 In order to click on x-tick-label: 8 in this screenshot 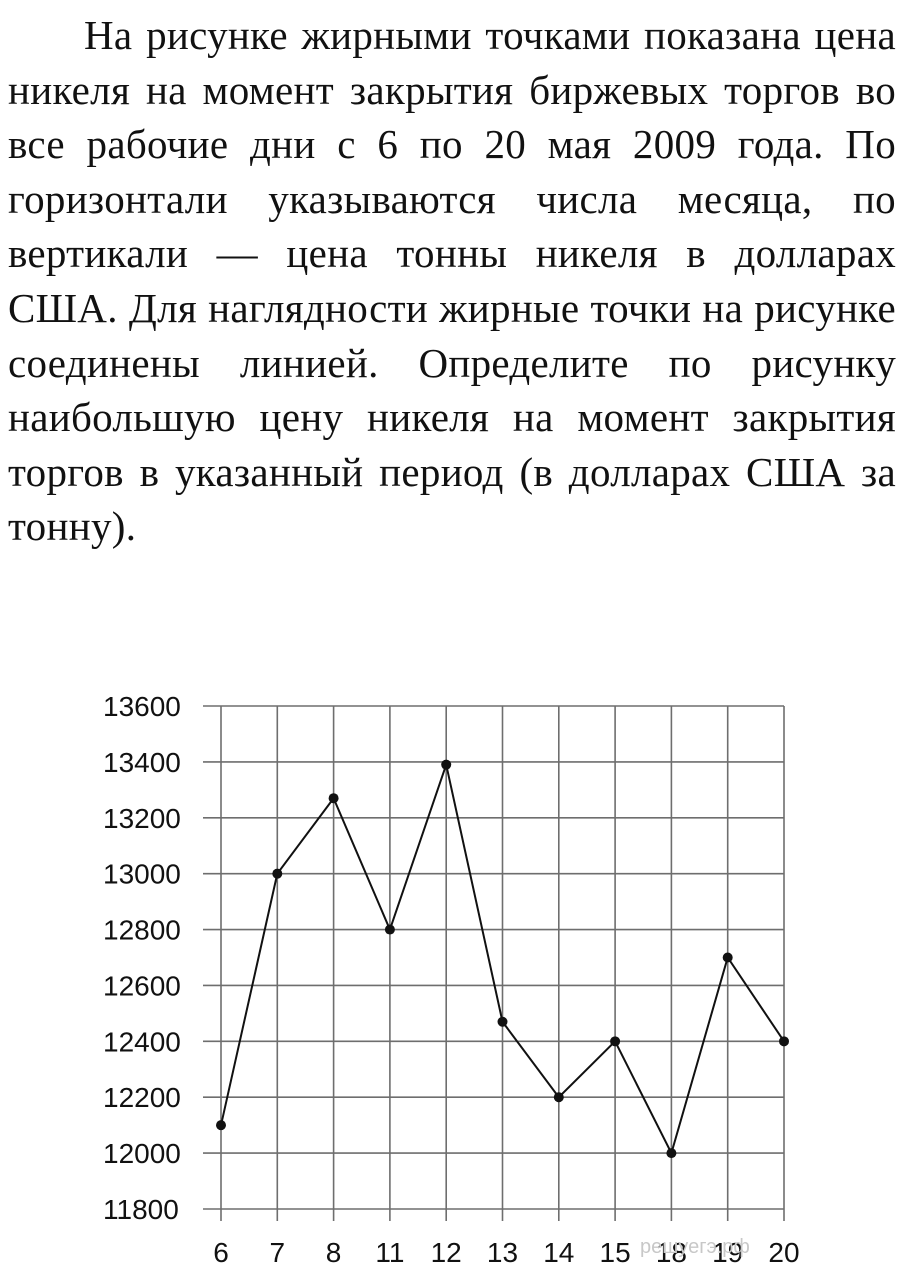, I will do `click(334, 1252)`.